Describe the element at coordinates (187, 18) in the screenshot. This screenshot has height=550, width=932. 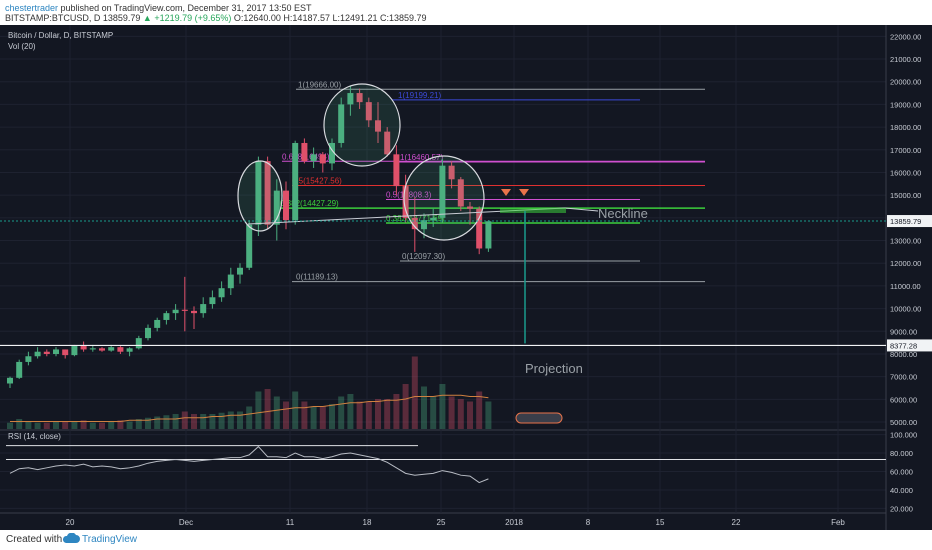
I see `price-change: ▲ +1219.79 (+9.65%)` at that location.